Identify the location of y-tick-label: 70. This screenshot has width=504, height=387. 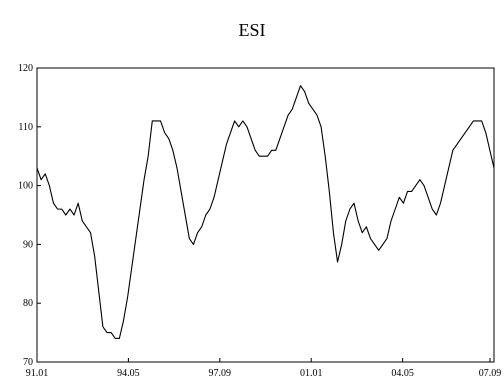
(28, 362).